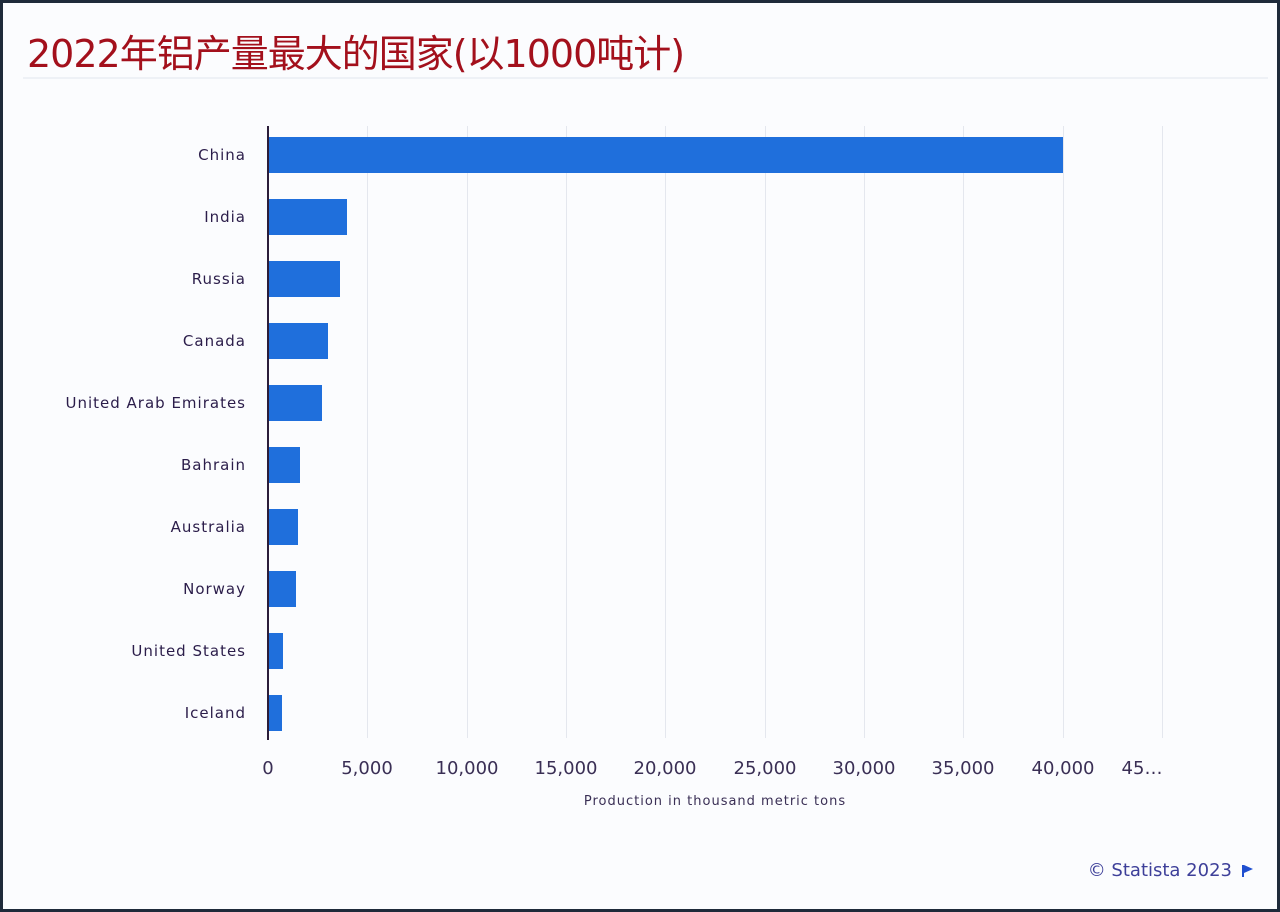  I want to click on x-tick-label: 10,000, so click(467, 768).